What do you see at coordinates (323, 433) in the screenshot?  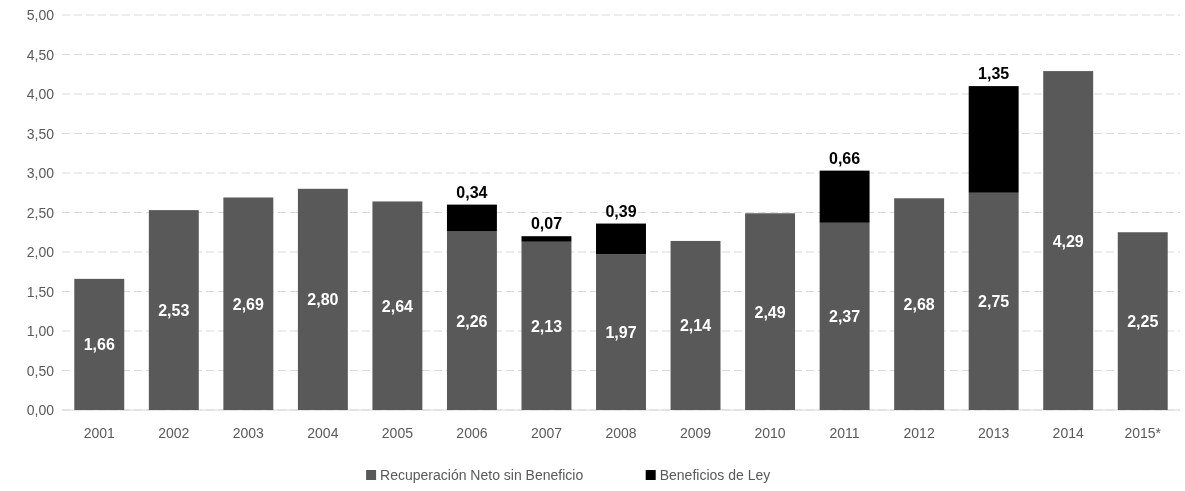 I see `x-tick-label: 2004` at bounding box center [323, 433].